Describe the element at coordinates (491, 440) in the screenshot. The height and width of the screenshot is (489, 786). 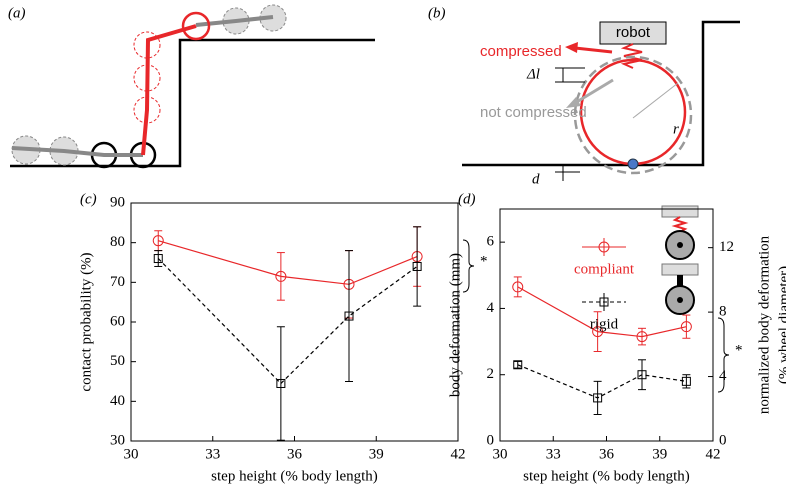
I see `y-tick-label: 0` at that location.